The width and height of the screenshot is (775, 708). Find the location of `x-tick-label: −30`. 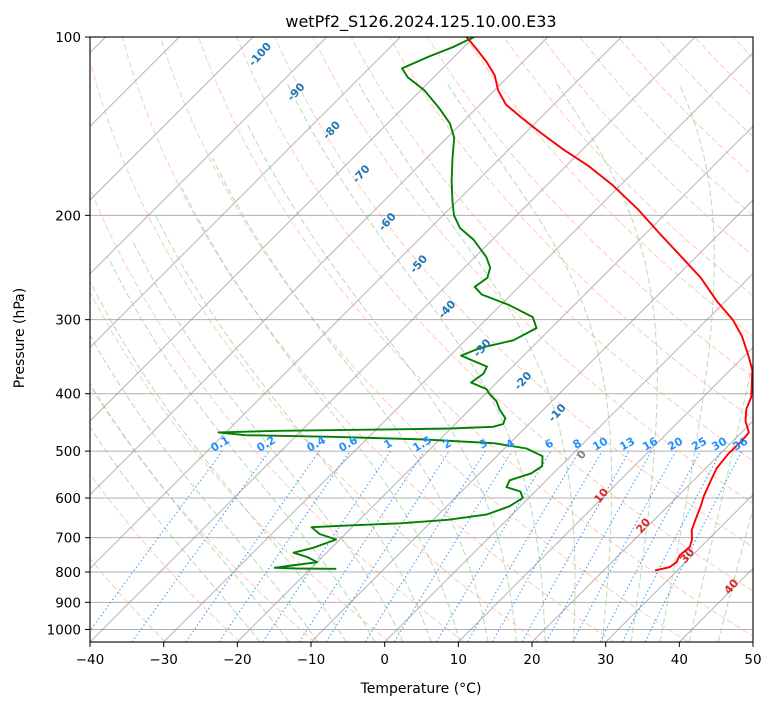

x-tick-label: −30 is located at coordinates (163, 660).